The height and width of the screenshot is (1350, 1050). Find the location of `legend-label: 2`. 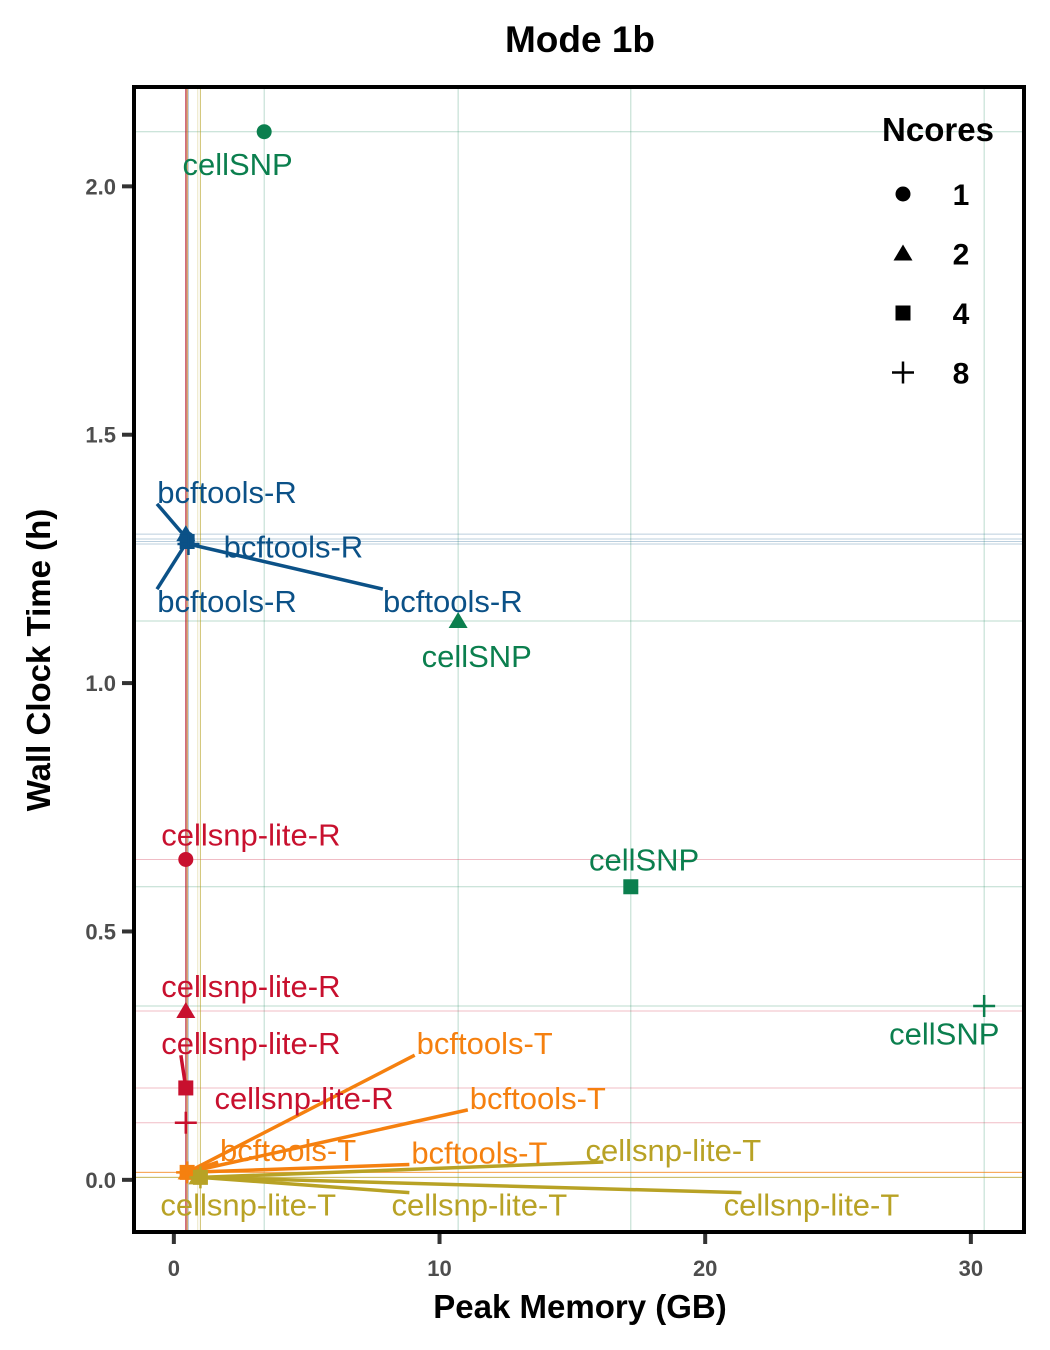

legend-label: 2 is located at coordinates (961, 255).